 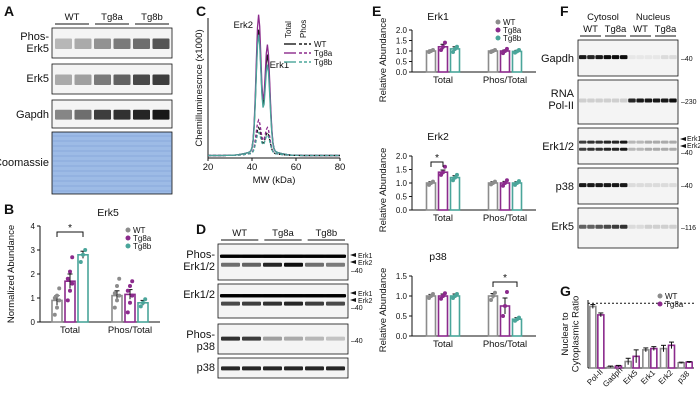 I want to click on y-tick-label: 0, so click(x=33, y=322).